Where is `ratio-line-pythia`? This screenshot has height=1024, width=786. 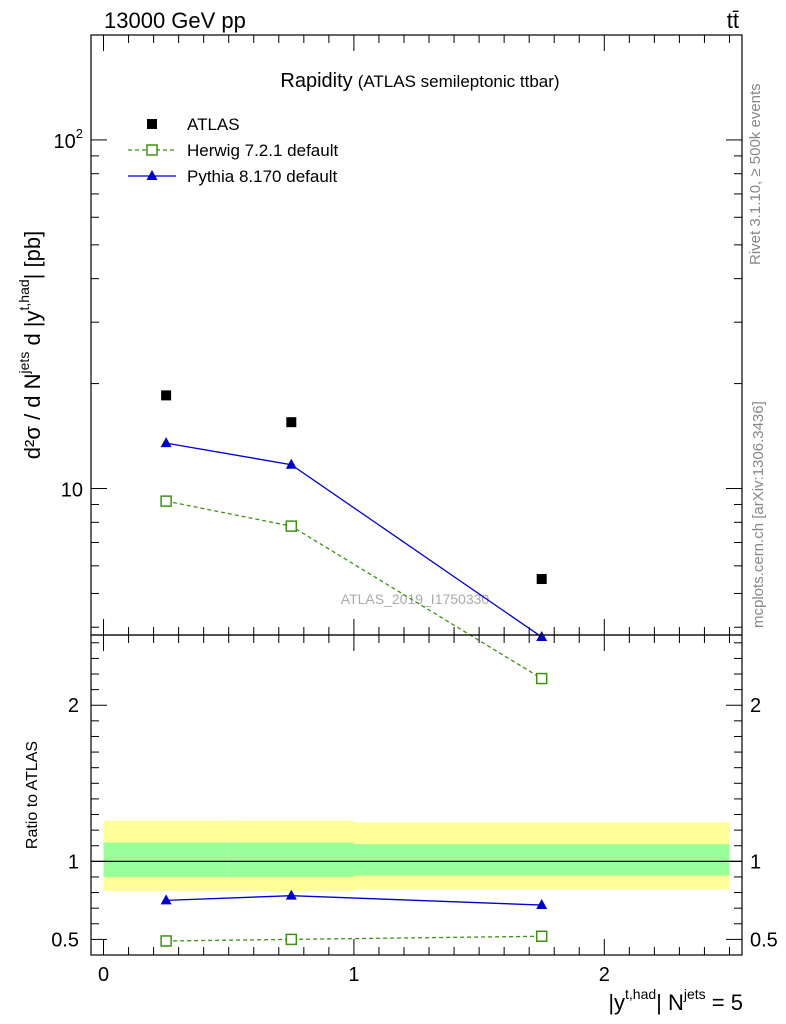 ratio-line-pythia is located at coordinates (354, 900).